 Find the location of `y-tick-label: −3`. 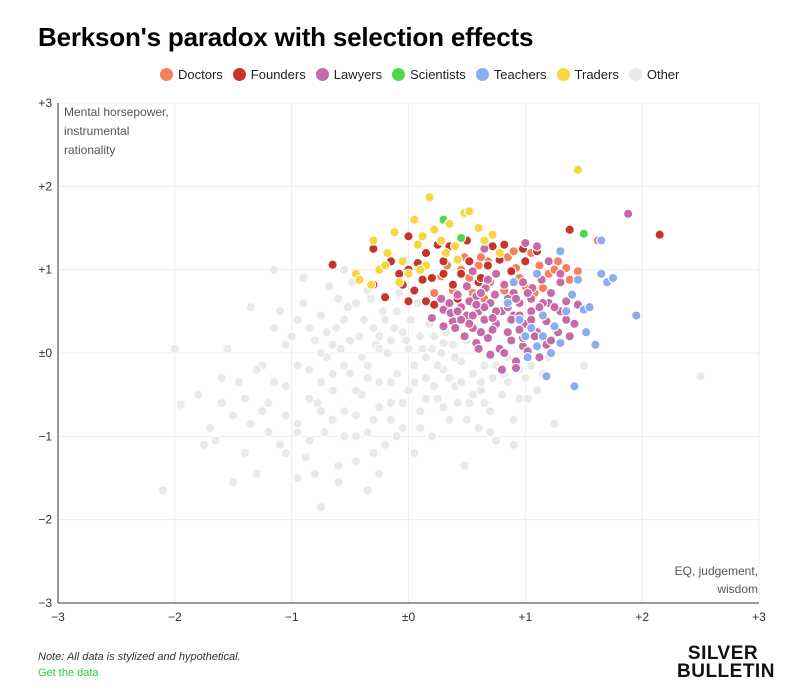

y-tick-label: −3 is located at coordinates (45, 603).